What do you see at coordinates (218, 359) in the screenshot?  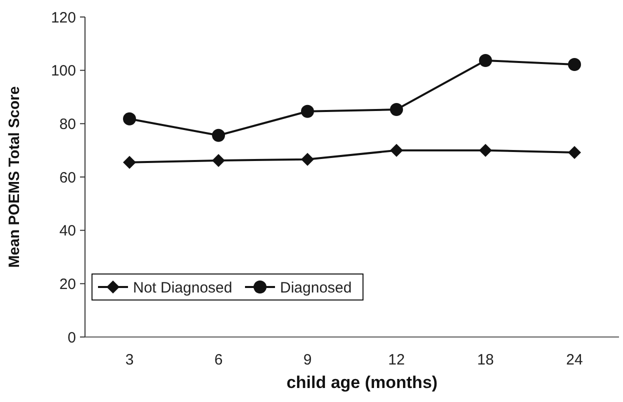 I see `x-tick-label: 6` at bounding box center [218, 359].